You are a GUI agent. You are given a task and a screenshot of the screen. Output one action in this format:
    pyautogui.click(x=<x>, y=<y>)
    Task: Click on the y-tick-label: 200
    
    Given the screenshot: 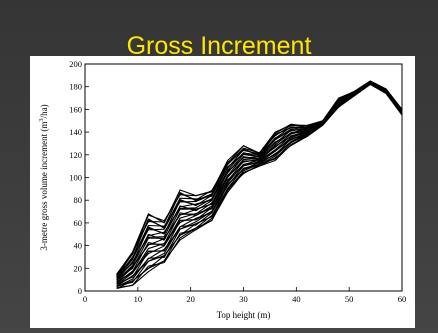 What is the action you would take?
    pyautogui.click(x=75, y=64)
    